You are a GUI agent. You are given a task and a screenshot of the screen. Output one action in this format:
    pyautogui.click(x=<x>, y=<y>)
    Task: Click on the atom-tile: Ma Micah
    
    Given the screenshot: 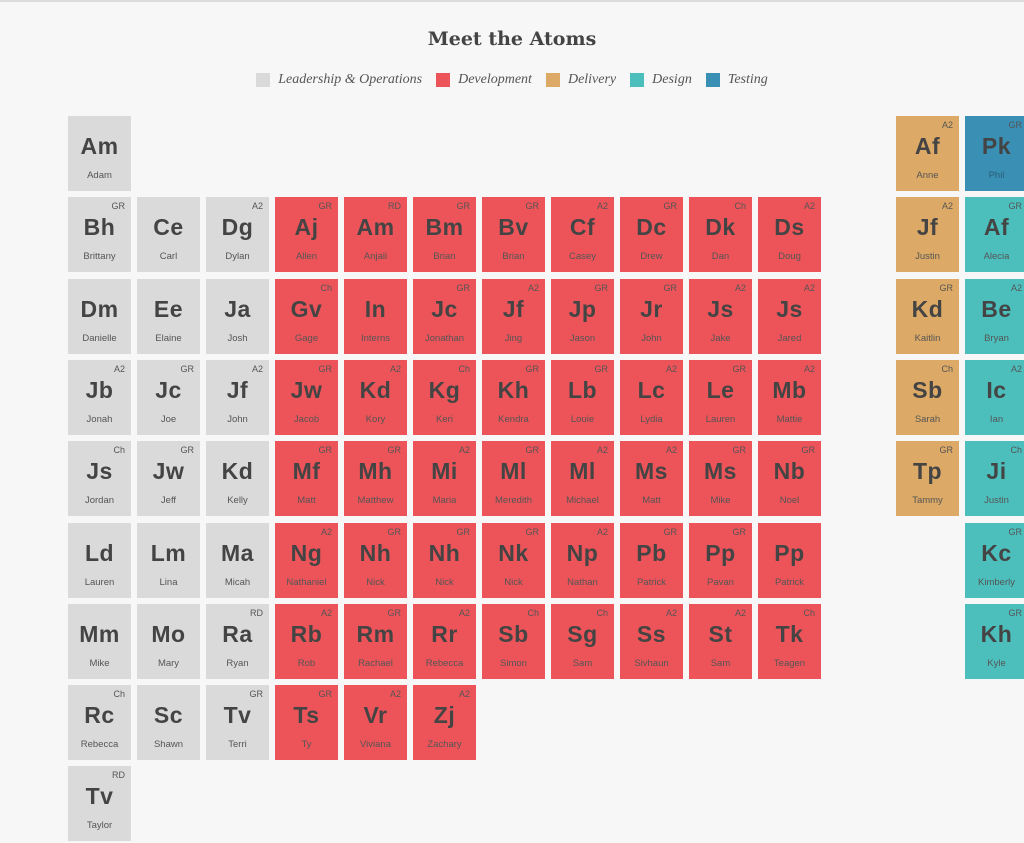 What is the action you would take?
    pyautogui.click(x=237, y=560)
    